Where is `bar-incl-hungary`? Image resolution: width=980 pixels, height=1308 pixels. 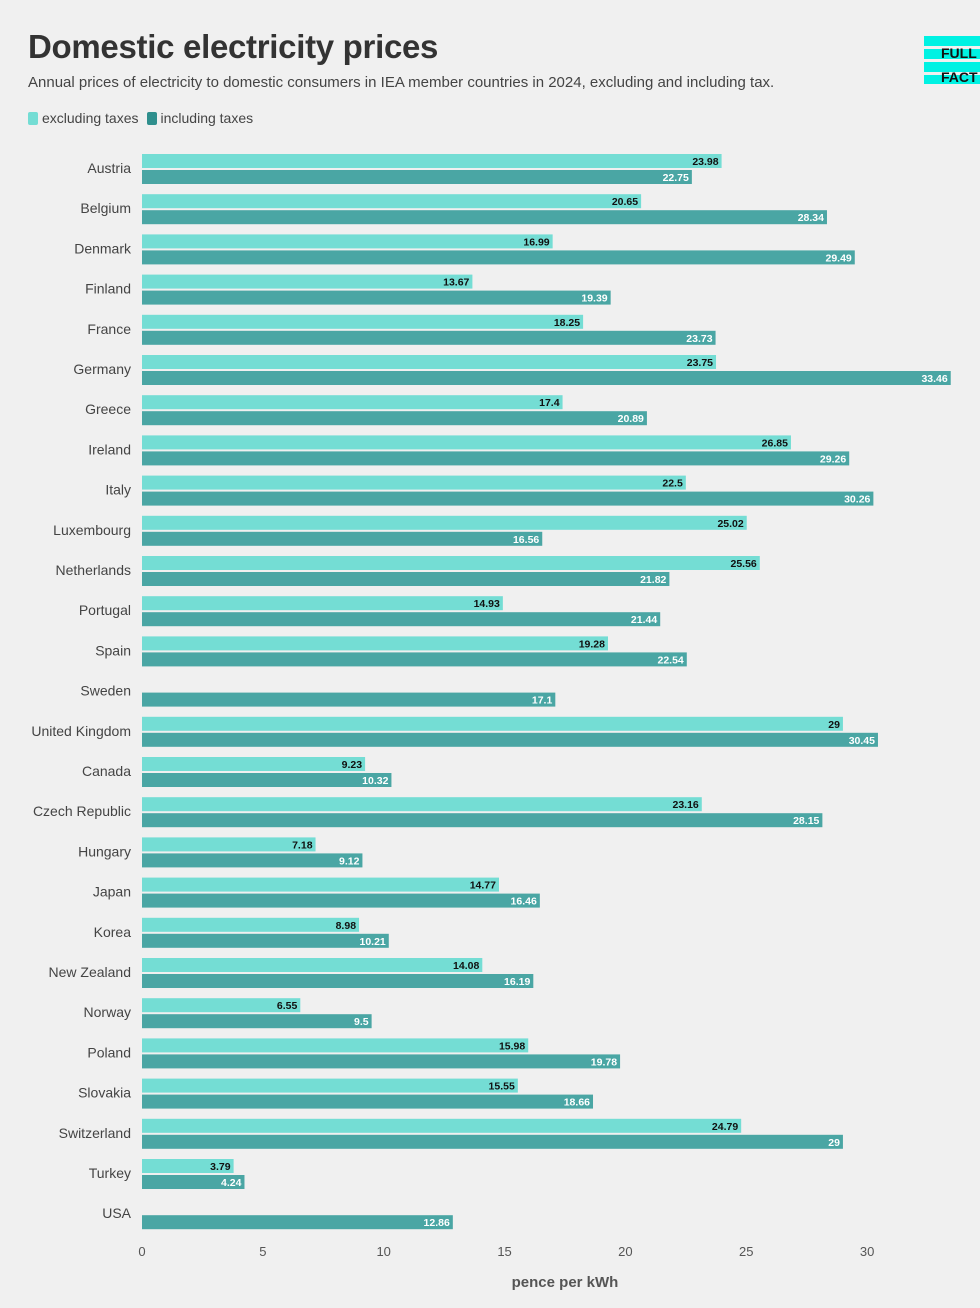 bar-incl-hungary is located at coordinates (252, 860).